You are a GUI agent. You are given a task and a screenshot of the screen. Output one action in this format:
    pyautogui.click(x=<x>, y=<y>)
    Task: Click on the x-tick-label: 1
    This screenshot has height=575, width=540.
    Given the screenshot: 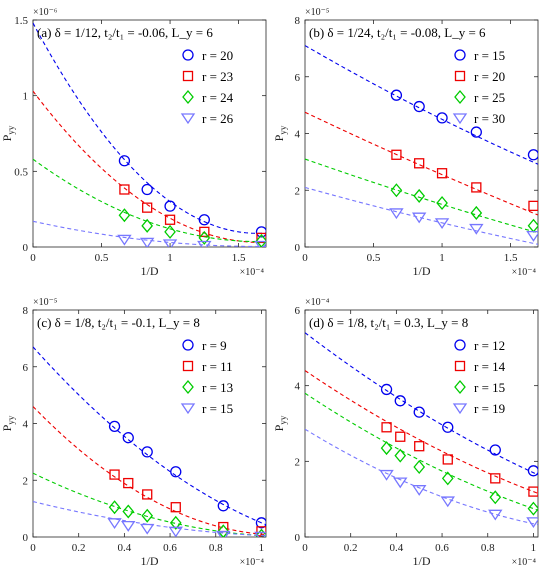 What is the action you would take?
    pyautogui.click(x=170, y=258)
    